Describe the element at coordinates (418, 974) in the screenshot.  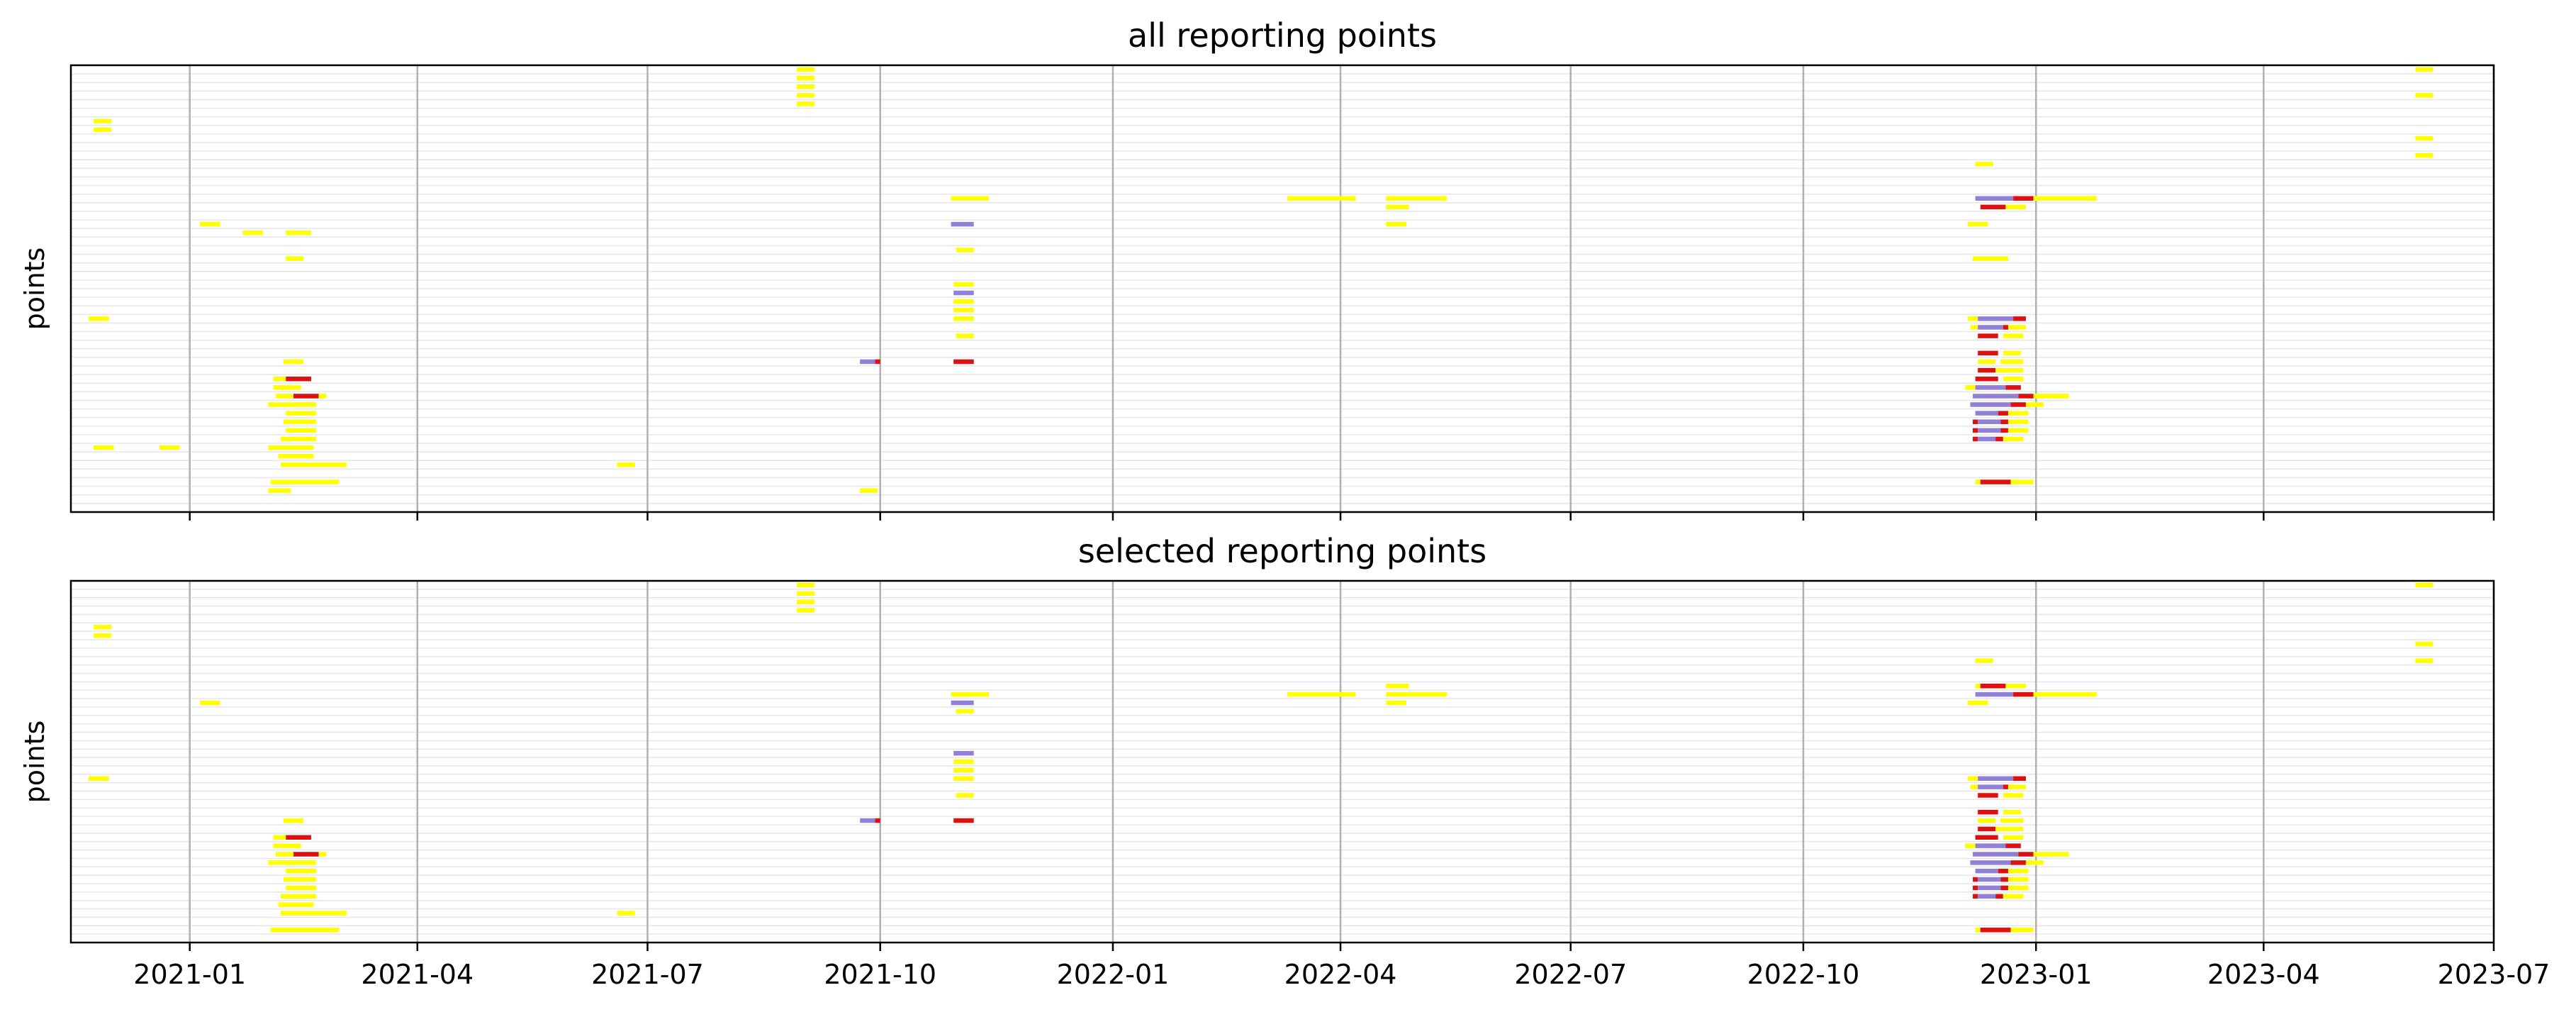
I see `x-tick-label: 2021-04` at that location.